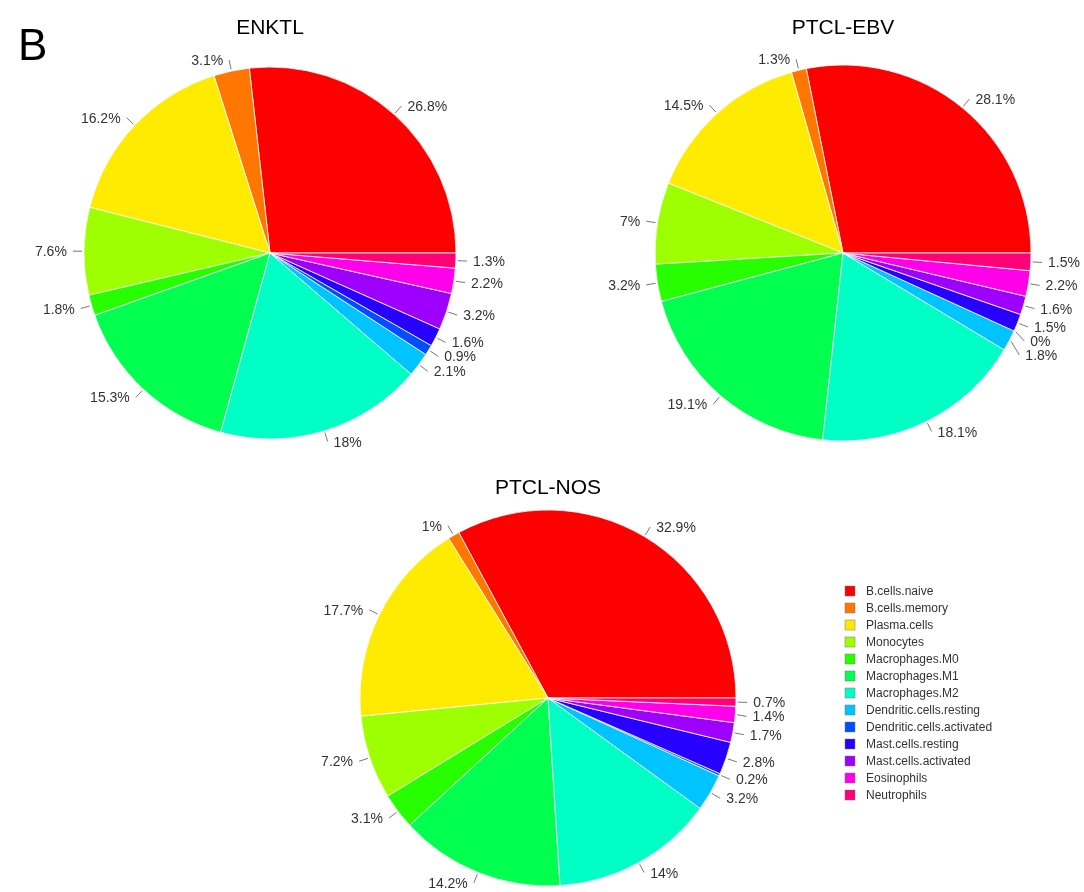 This screenshot has height=892, width=1084. I want to click on data-label: 2.8%, so click(758, 761).